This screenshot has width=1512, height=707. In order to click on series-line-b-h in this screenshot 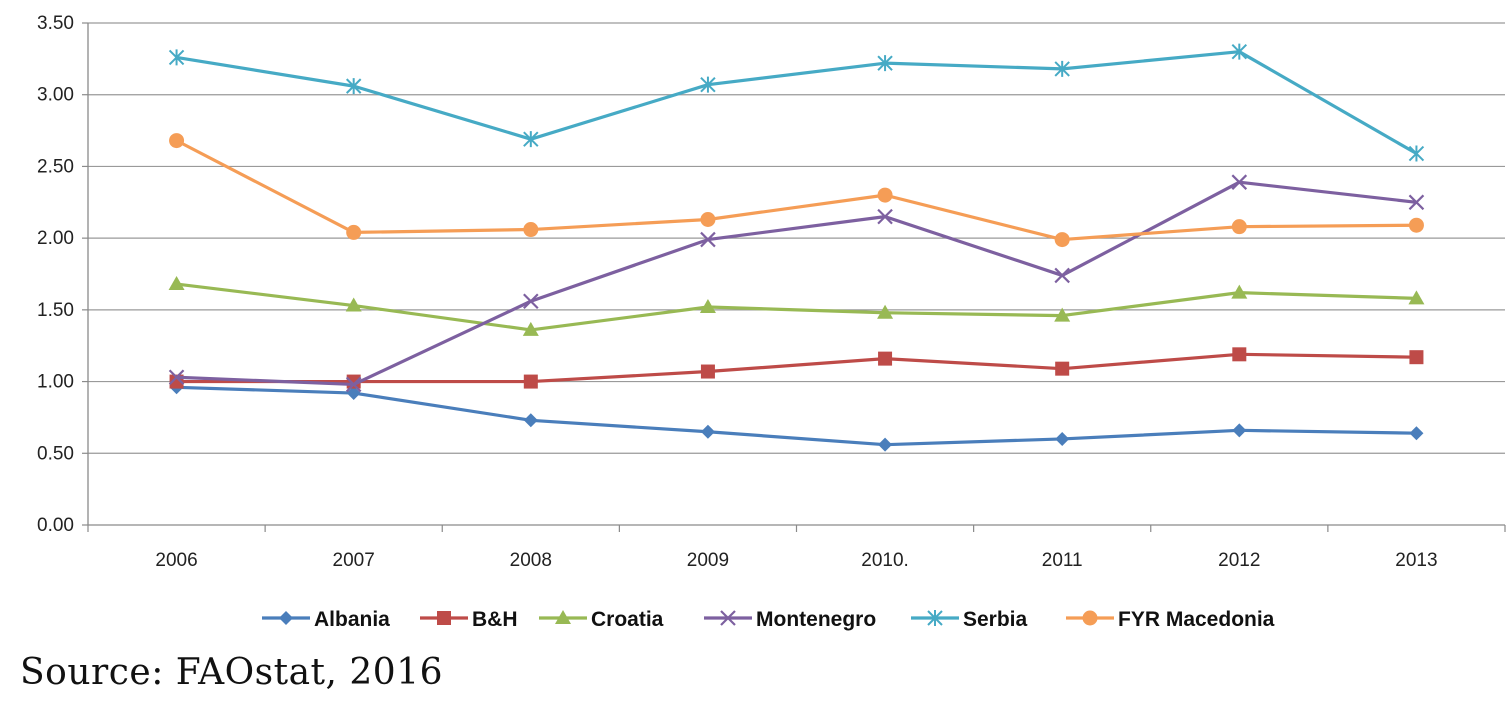, I will do `click(796, 368)`.